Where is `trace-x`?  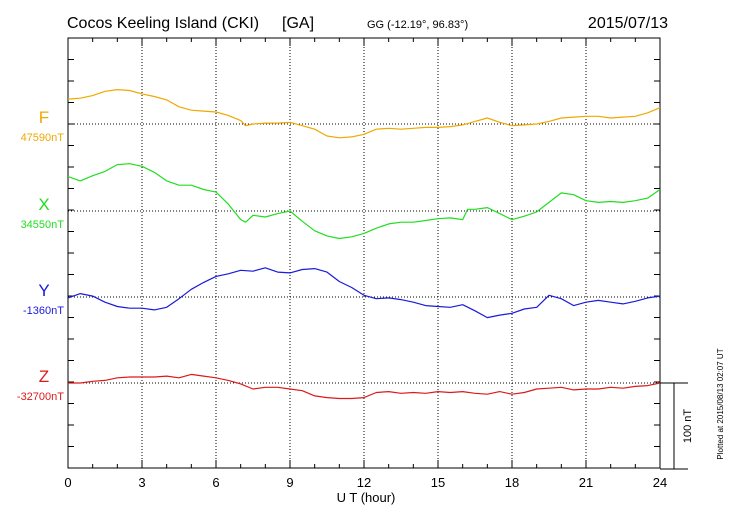
trace-x is located at coordinates (364, 201).